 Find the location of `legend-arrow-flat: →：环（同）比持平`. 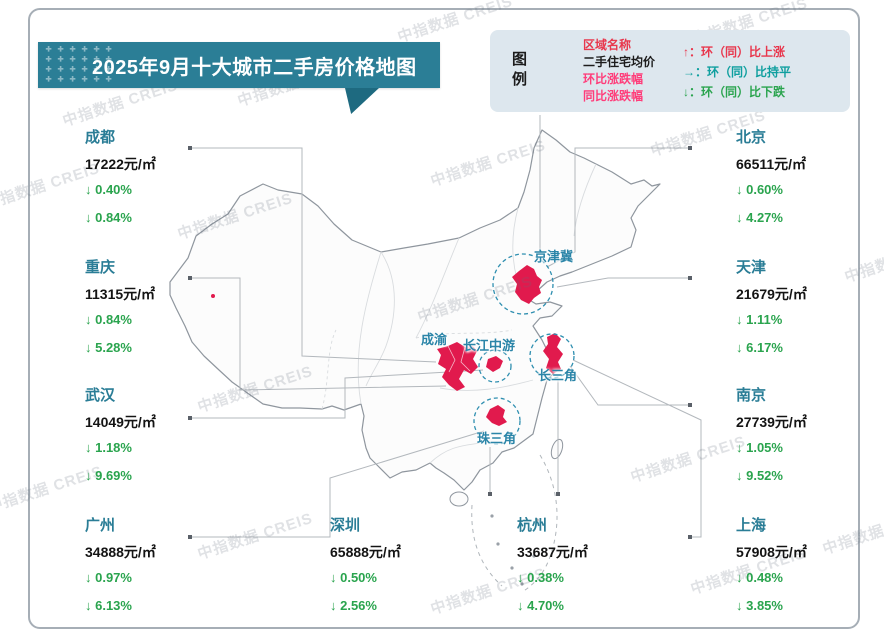

legend-arrow-flat: →：环（同）比持平 is located at coordinates (737, 72).